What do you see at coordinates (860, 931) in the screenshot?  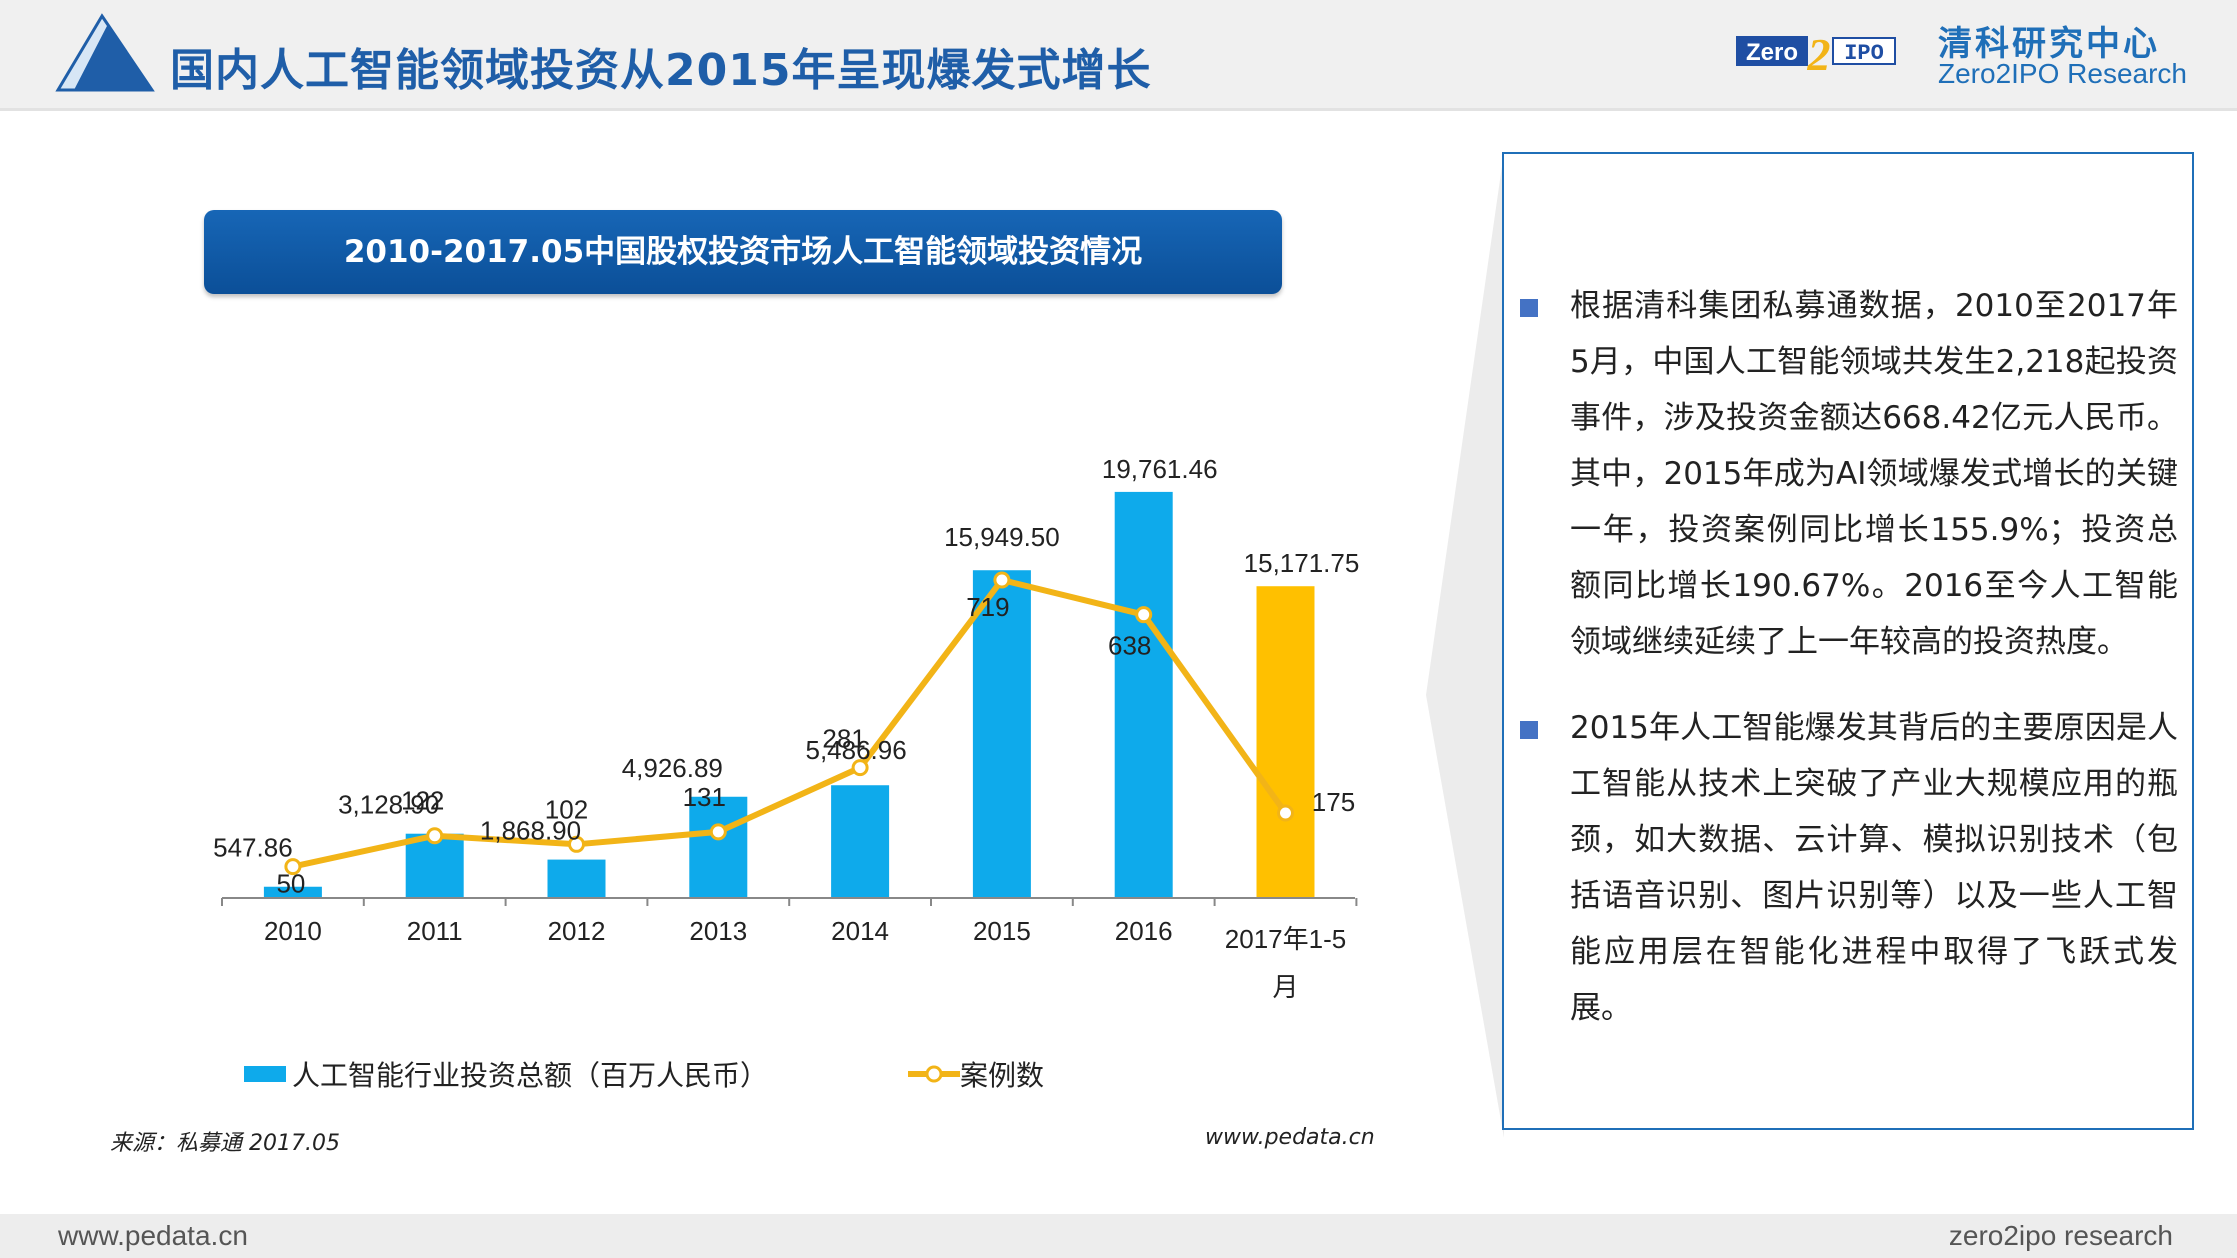 I see `x-tick-label: 2014` at bounding box center [860, 931].